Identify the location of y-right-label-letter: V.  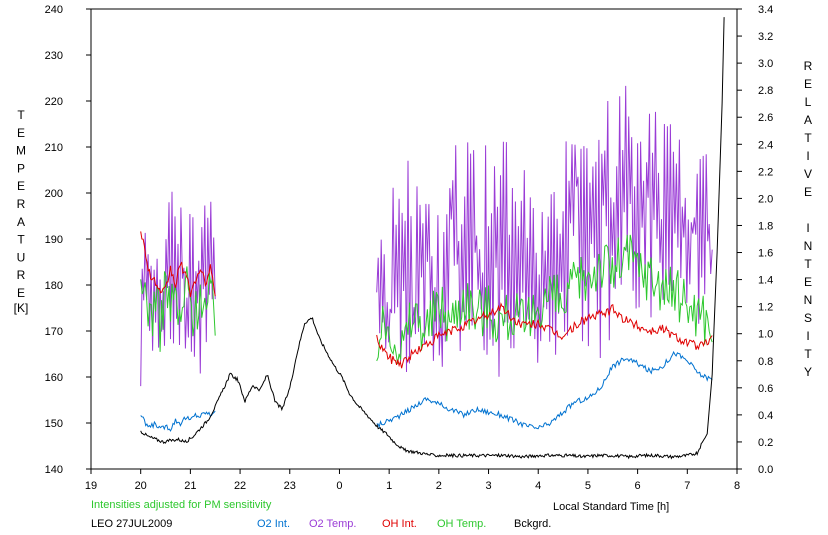
(808, 174).